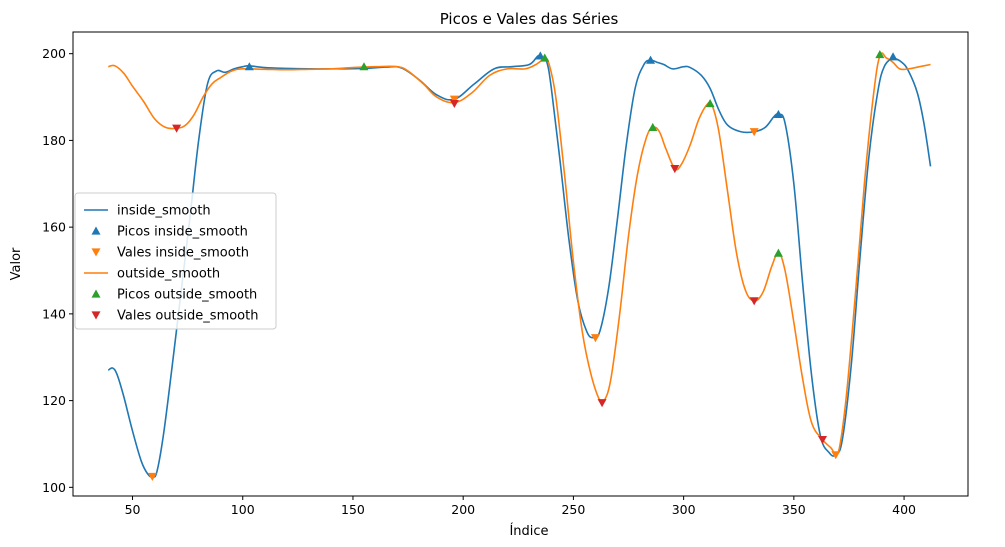 Image resolution: width=1005 pixels, height=547 pixels. Describe the element at coordinates (187, 295) in the screenshot. I see `legend-label-picos-outside-smooth: Picos outside_smooth` at that location.